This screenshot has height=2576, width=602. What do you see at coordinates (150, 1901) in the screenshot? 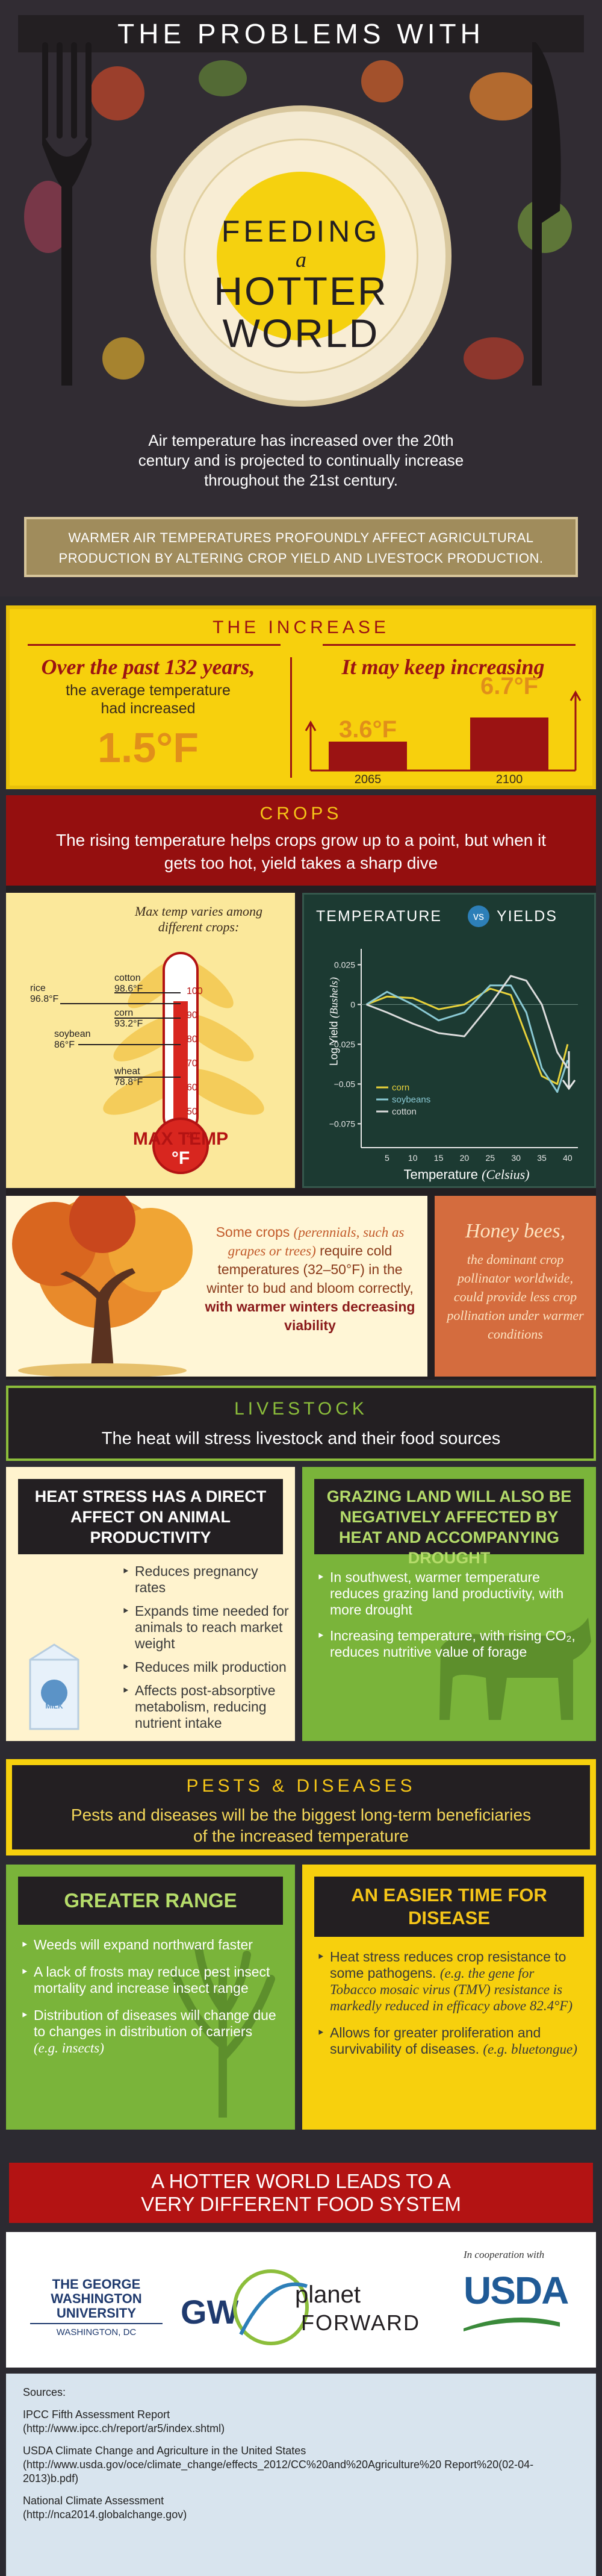
I see `greater-range-title: GREATER RANGE` at bounding box center [150, 1901].